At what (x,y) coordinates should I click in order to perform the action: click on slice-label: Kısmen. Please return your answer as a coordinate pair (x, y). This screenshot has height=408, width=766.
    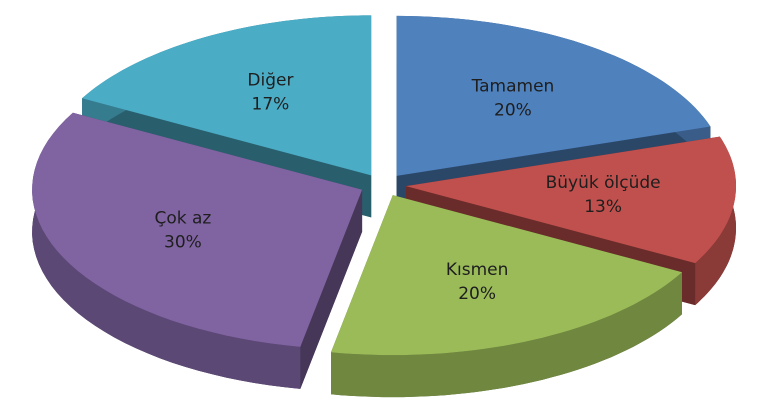
    Looking at the image, I should click on (477, 270).